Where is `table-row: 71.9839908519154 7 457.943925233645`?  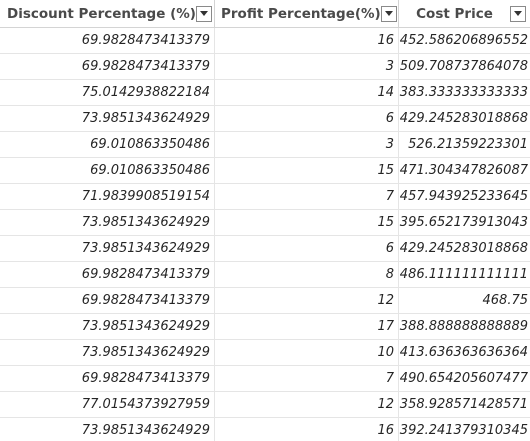 table-row: 71.9839908519154 7 457.943925233645 is located at coordinates (265, 197).